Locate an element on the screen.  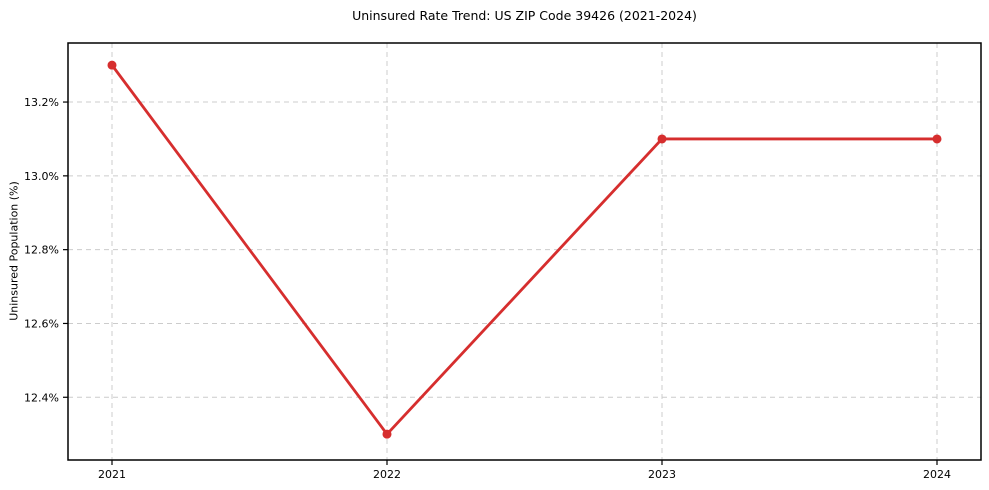
y-tick-label: 13.0% is located at coordinates (41, 176).